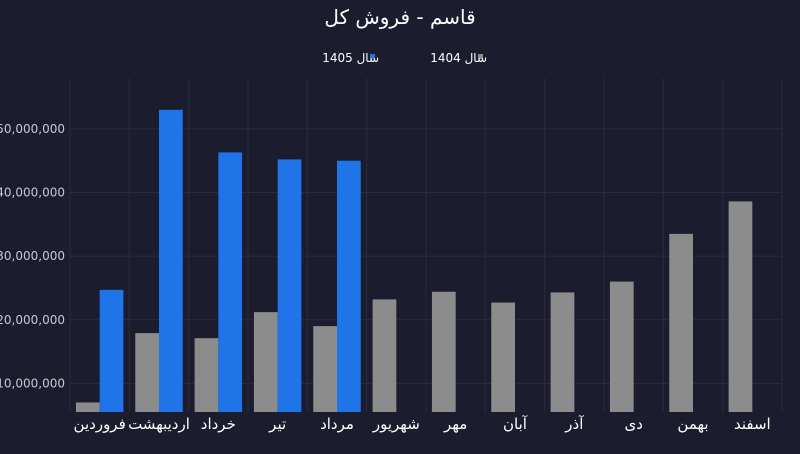 The image size is (800, 454). What do you see at coordinates (633, 424) in the screenshot?
I see `x-tick-label: دی` at bounding box center [633, 424].